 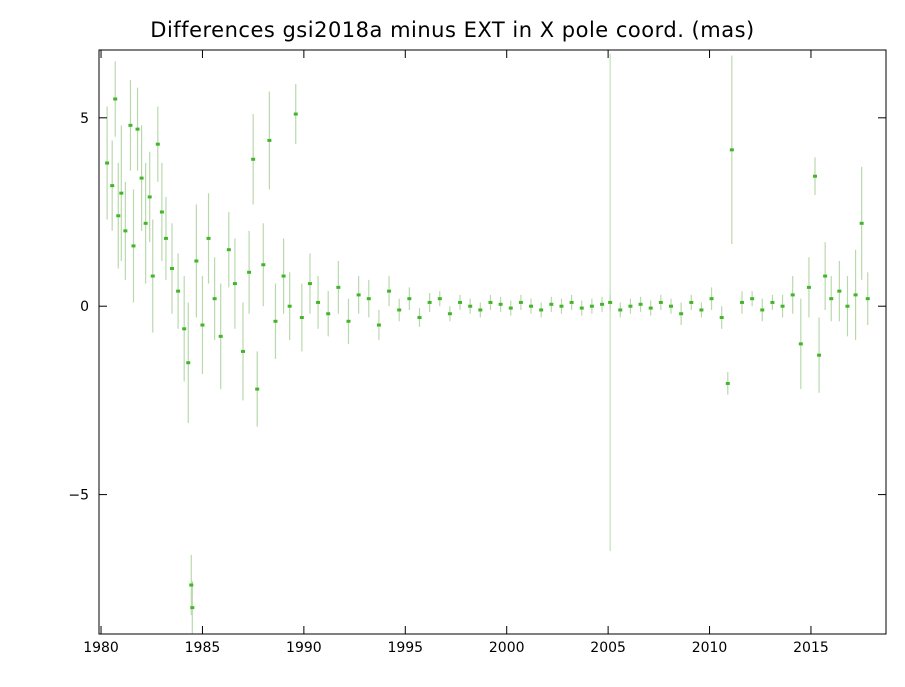 I want to click on x-tick-label: 1985, so click(x=203, y=648).